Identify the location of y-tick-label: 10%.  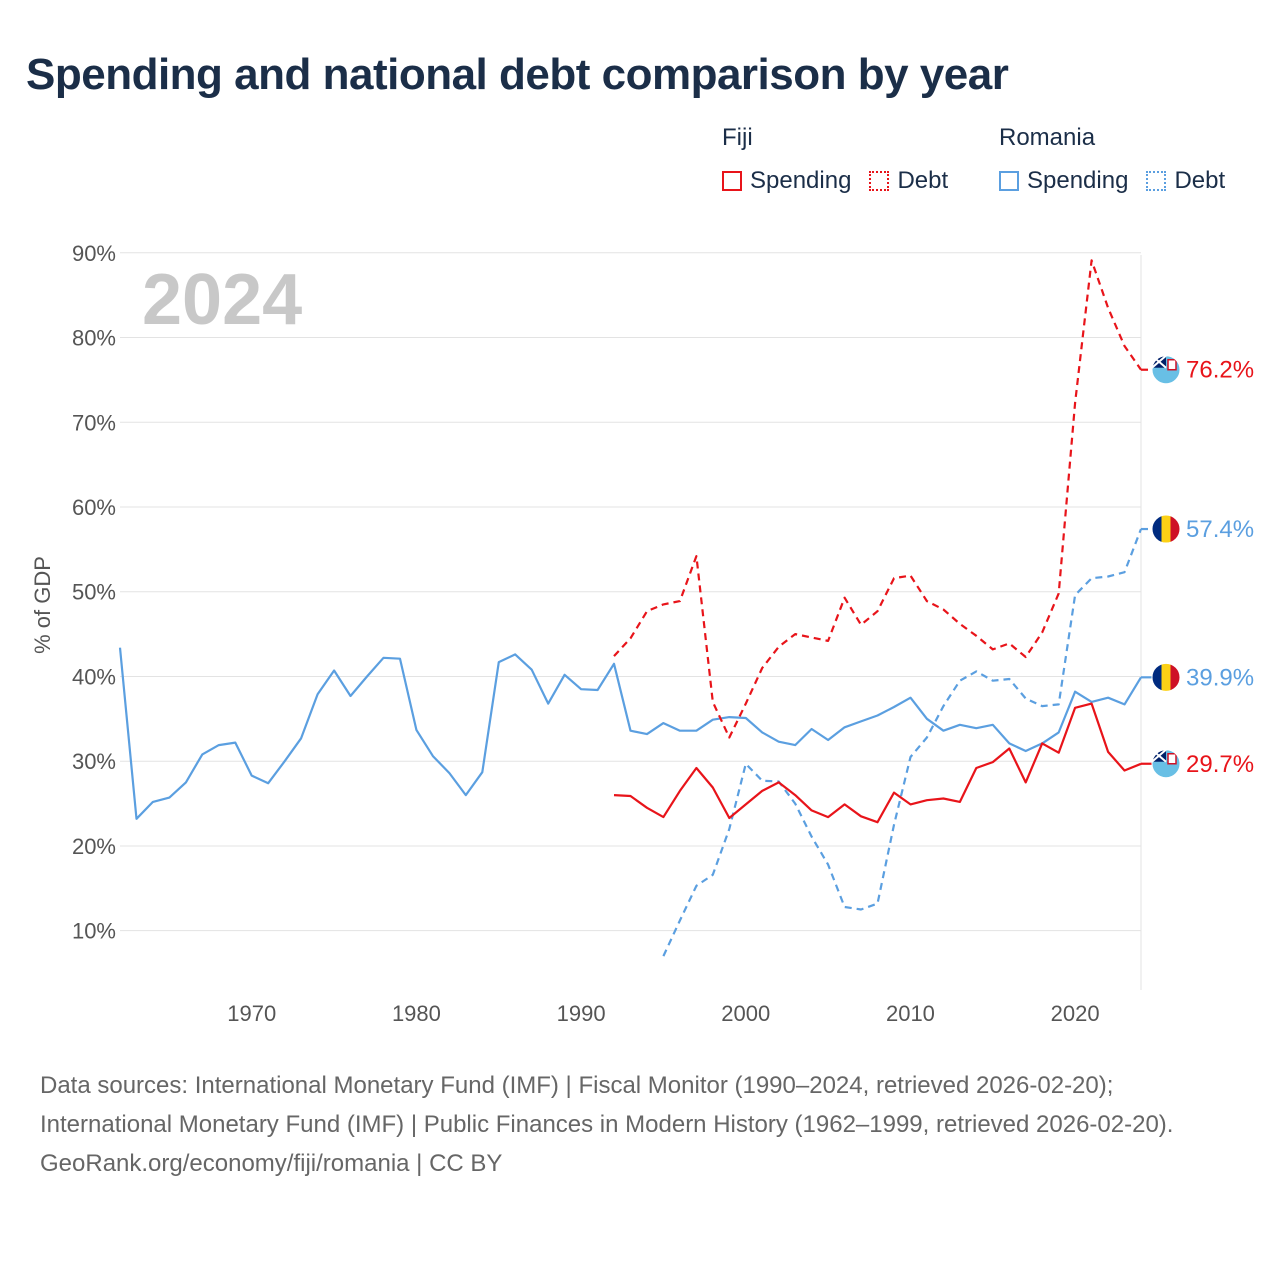
(94, 931).